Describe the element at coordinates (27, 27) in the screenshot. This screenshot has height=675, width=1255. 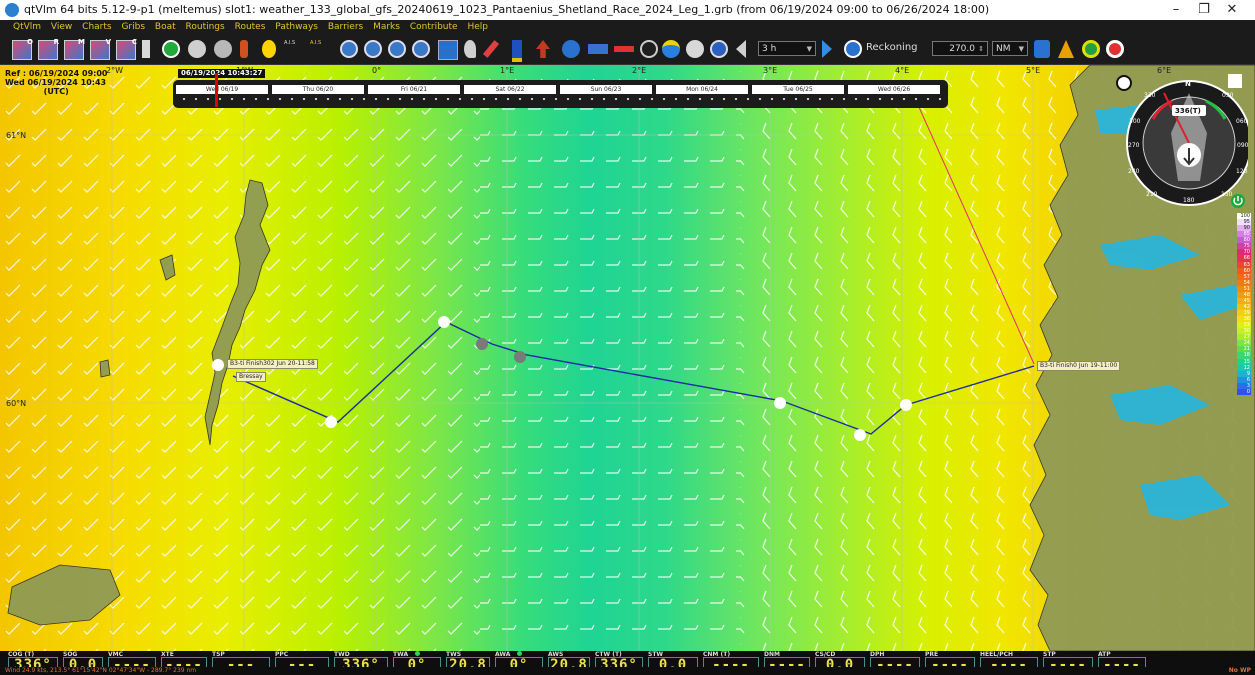
I see `menu-qtvlm: QtVlm` at that location.